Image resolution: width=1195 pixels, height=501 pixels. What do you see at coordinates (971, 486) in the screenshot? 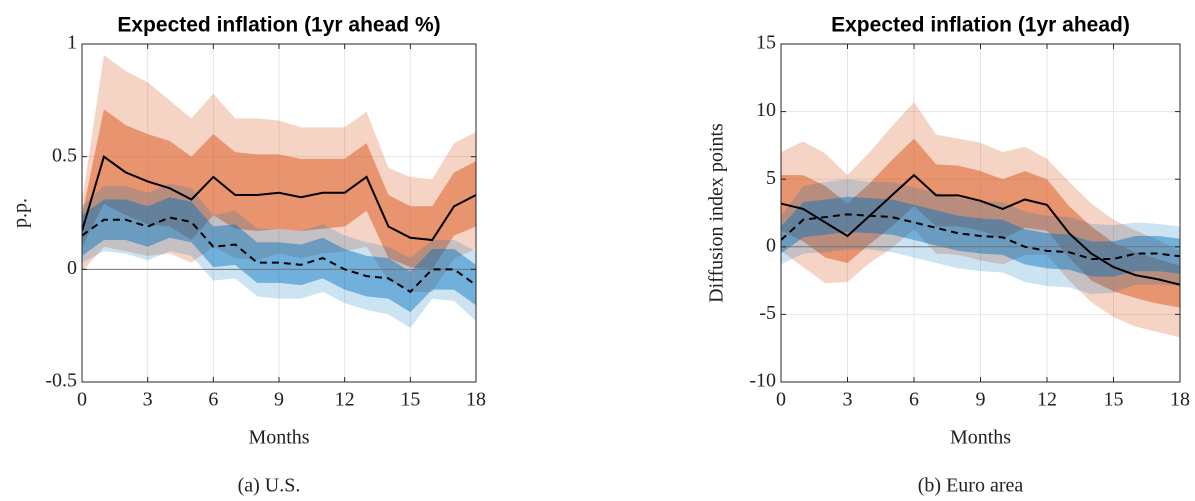
I see `caption: (b) Euro area` at bounding box center [971, 486].